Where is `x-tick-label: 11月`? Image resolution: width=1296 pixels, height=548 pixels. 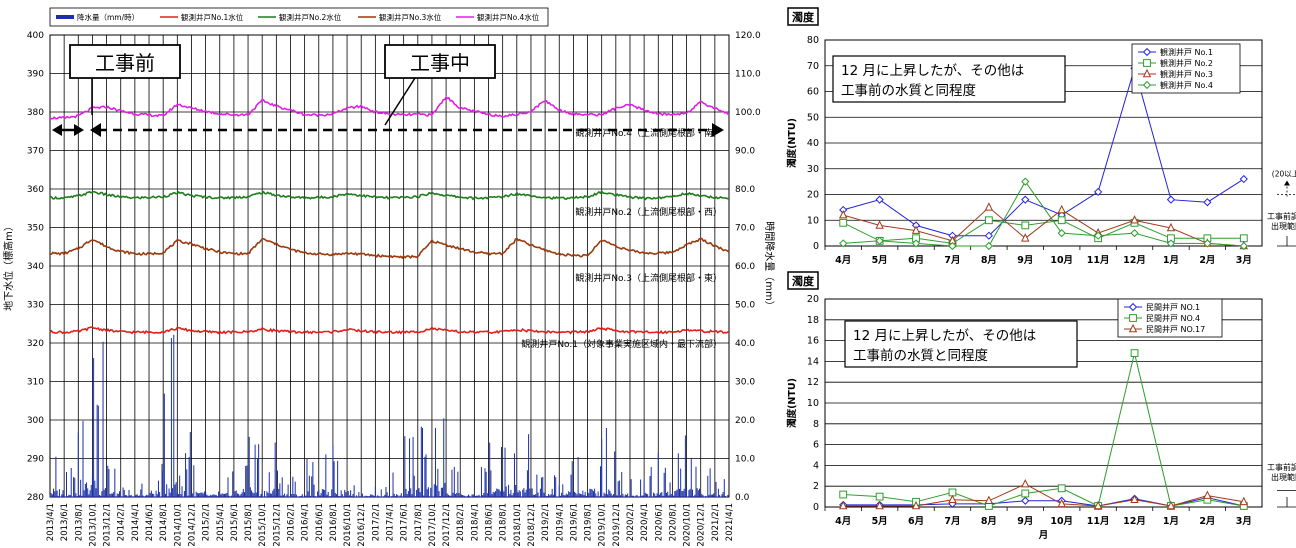
x-tick-label: 11月 is located at coordinates (1098, 521).